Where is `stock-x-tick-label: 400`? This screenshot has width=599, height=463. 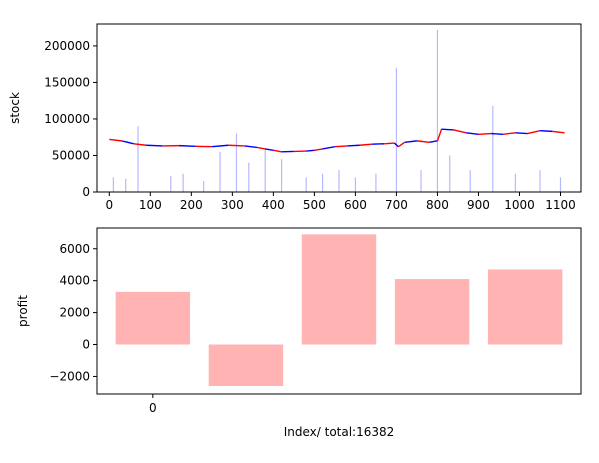 stock-x-tick-label: 400 is located at coordinates (273, 205).